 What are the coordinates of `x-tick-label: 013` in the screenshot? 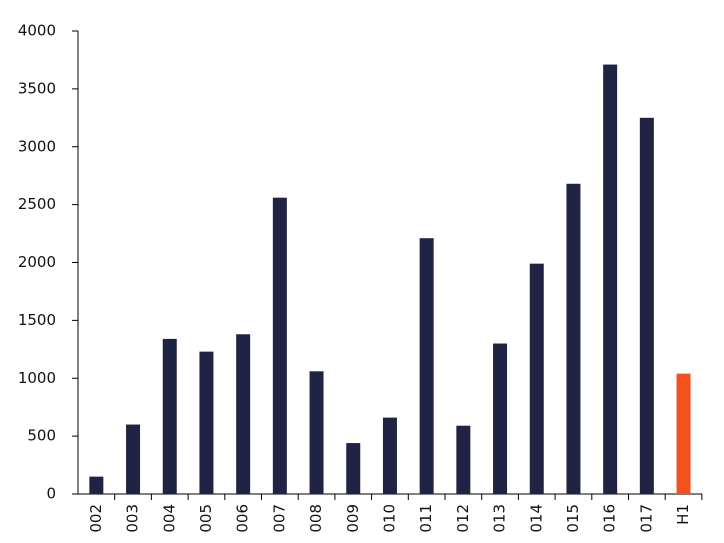 It's located at (500, 518).